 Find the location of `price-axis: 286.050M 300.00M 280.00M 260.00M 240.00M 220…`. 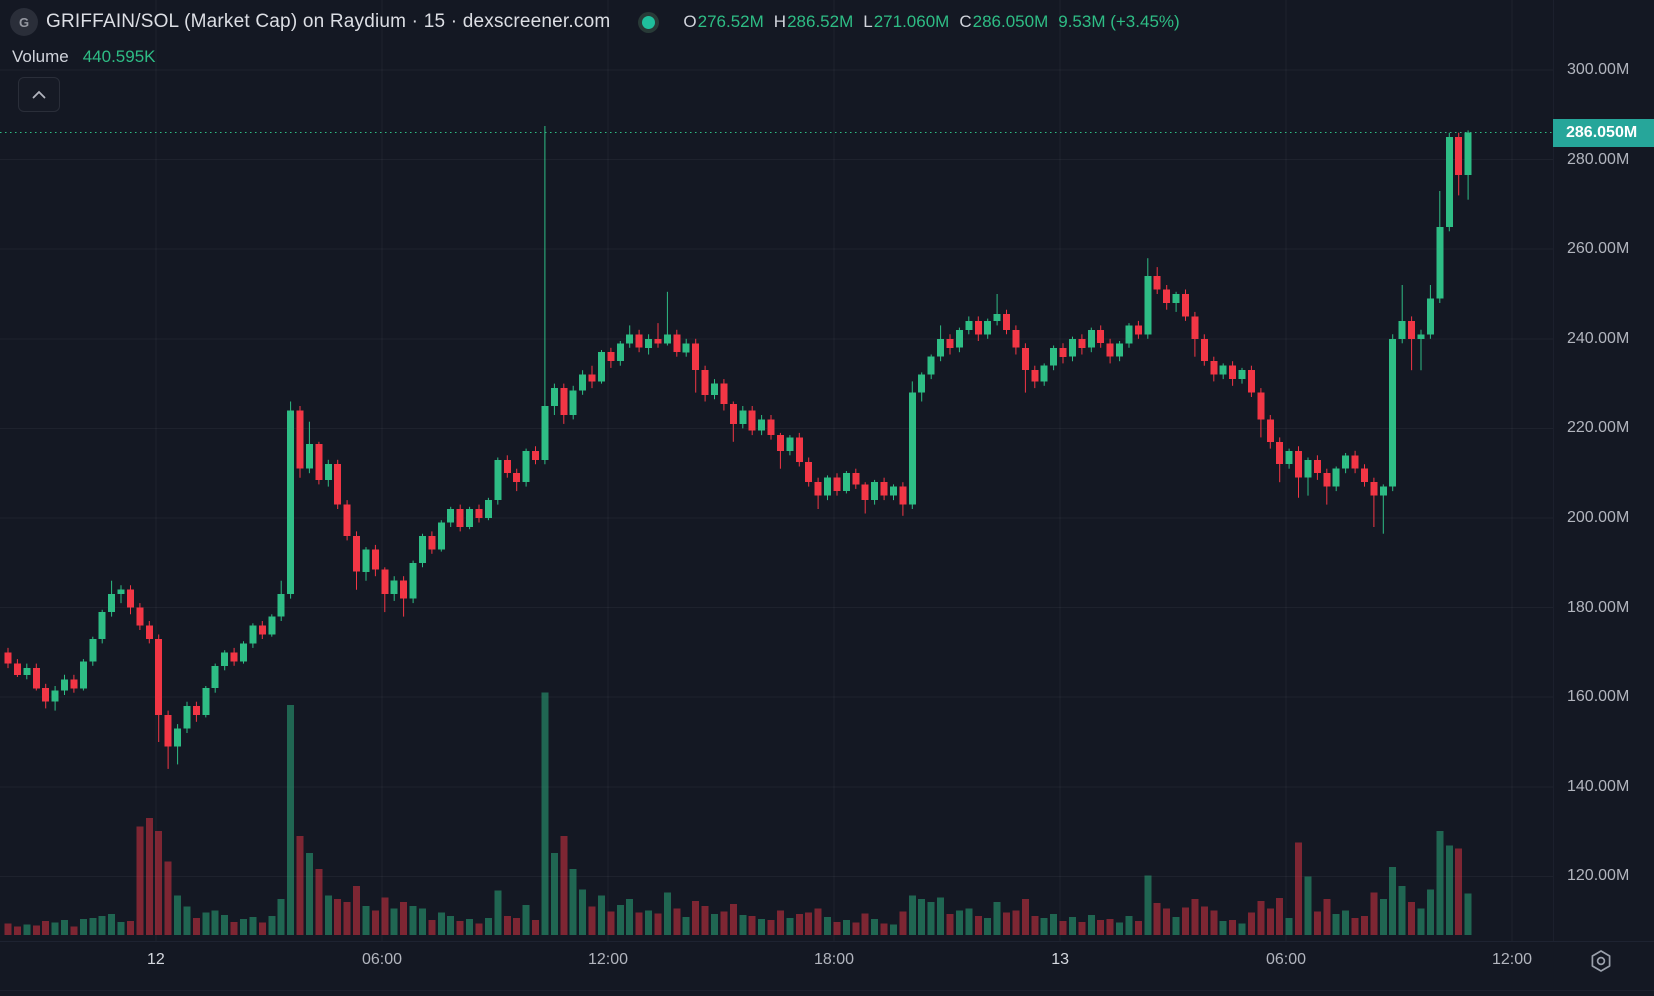

price-axis: 286.050M 300.00M 280.00M 260.00M 240.00M 220… is located at coordinates (1603, 470).